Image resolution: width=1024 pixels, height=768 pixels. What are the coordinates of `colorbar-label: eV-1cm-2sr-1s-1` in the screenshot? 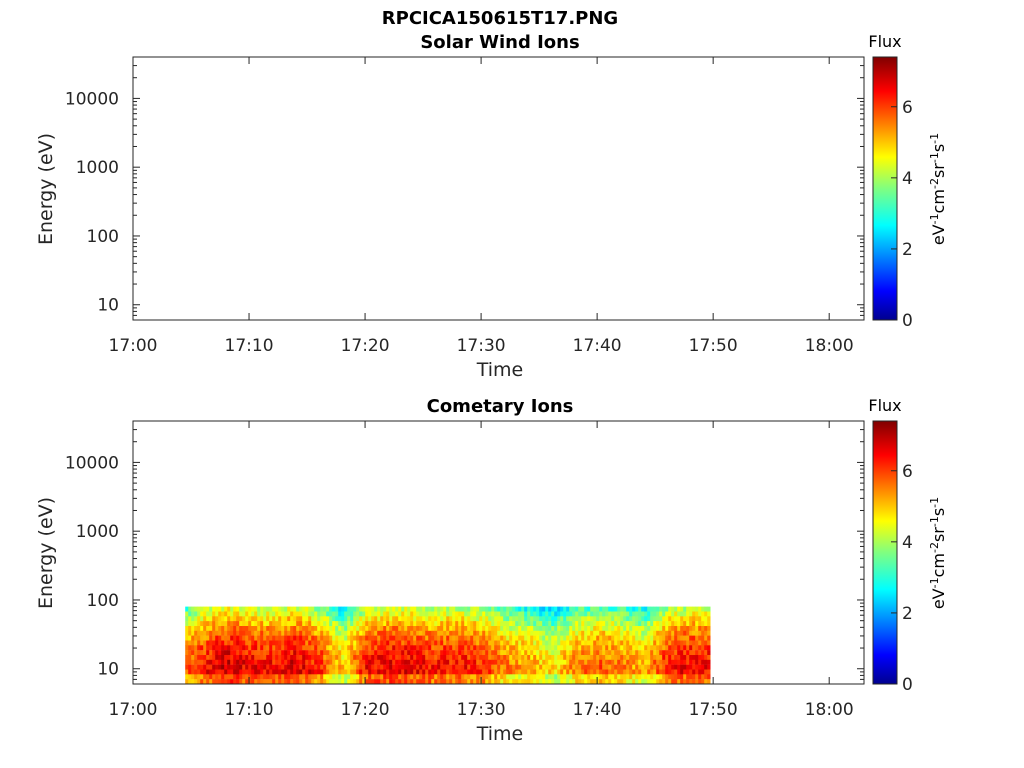 It's located at (938, 189).